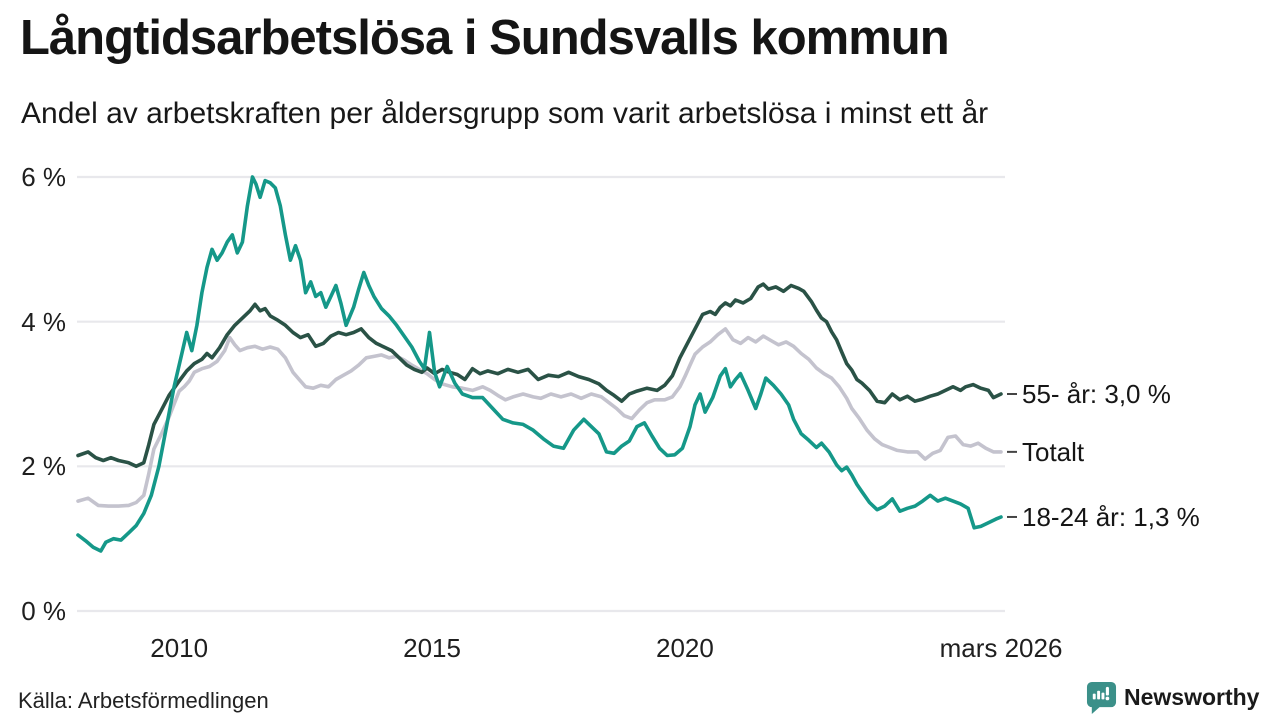  I want to click on y-tick-label: 2 %, so click(43, 466).